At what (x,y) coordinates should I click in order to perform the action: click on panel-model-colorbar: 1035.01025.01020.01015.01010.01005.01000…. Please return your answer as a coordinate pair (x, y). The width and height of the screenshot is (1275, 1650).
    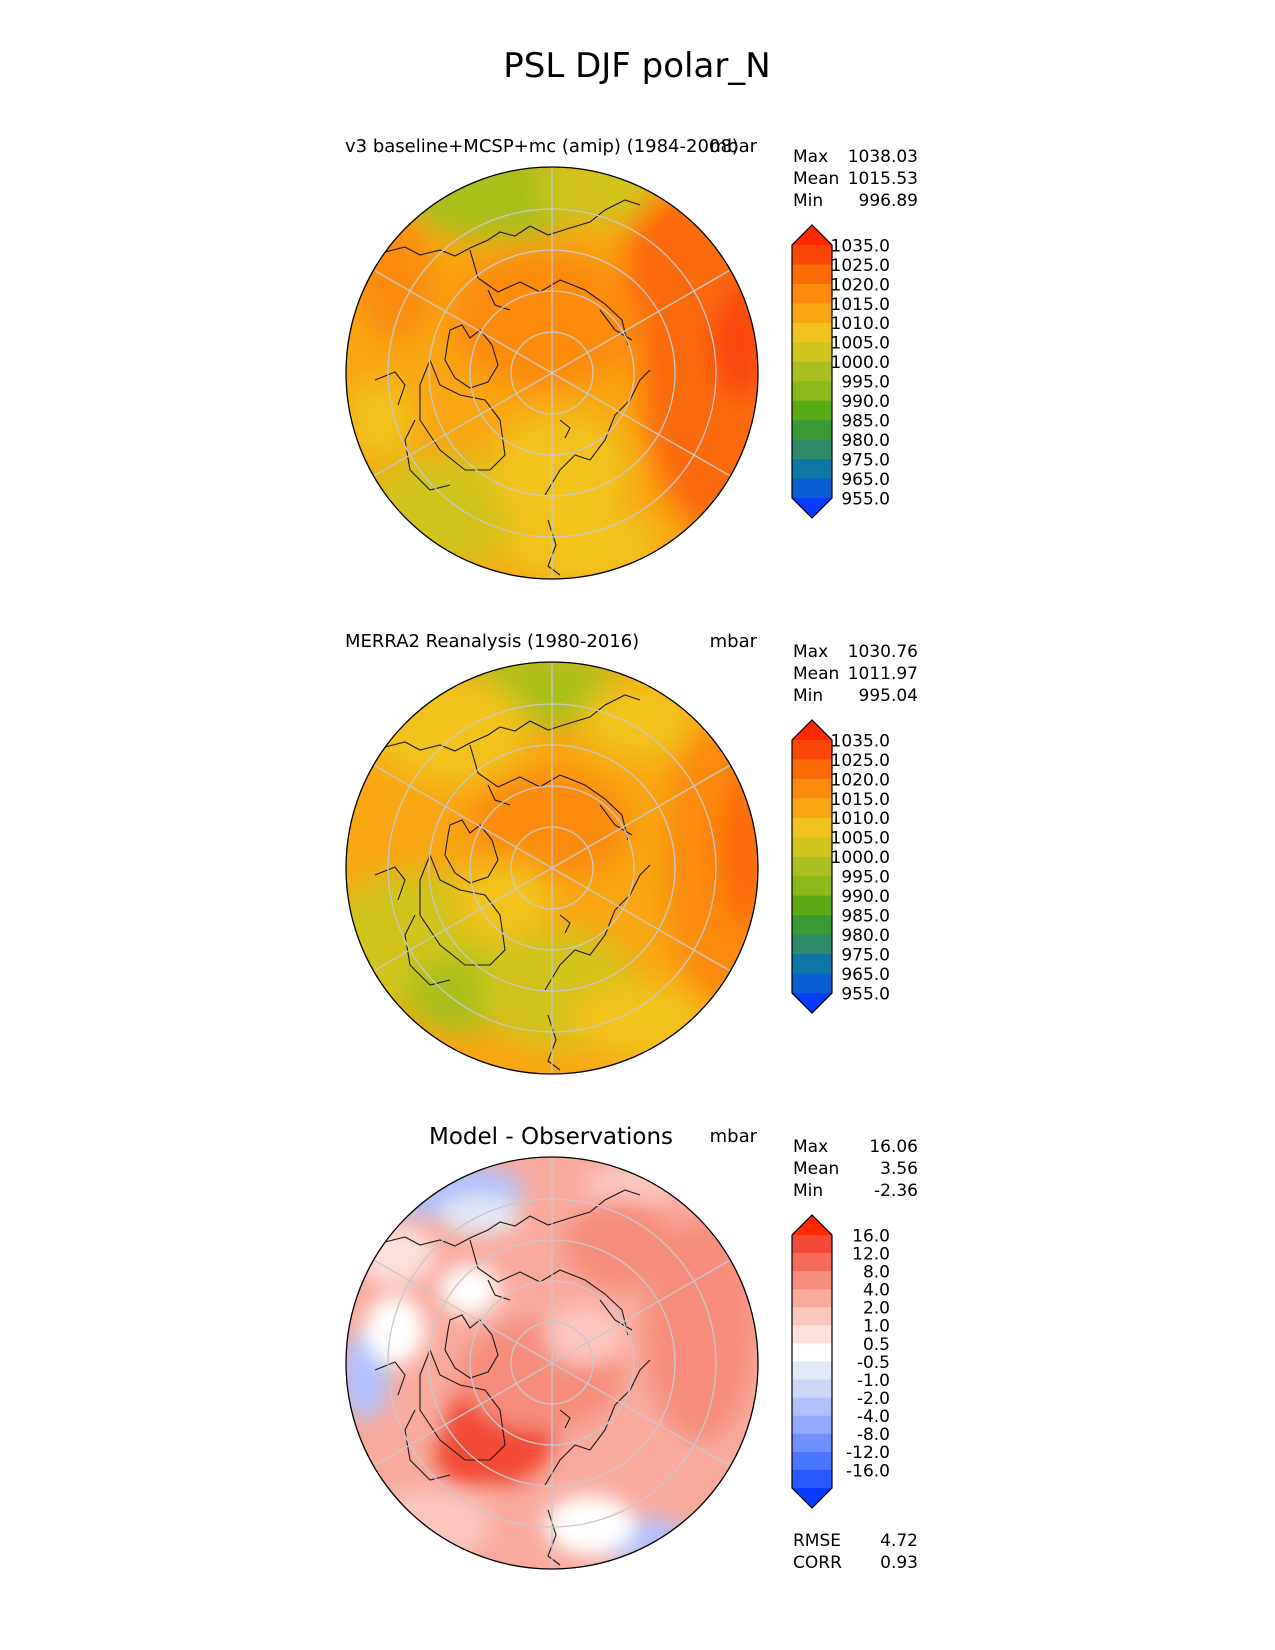
    Looking at the image, I should click on (840, 371).